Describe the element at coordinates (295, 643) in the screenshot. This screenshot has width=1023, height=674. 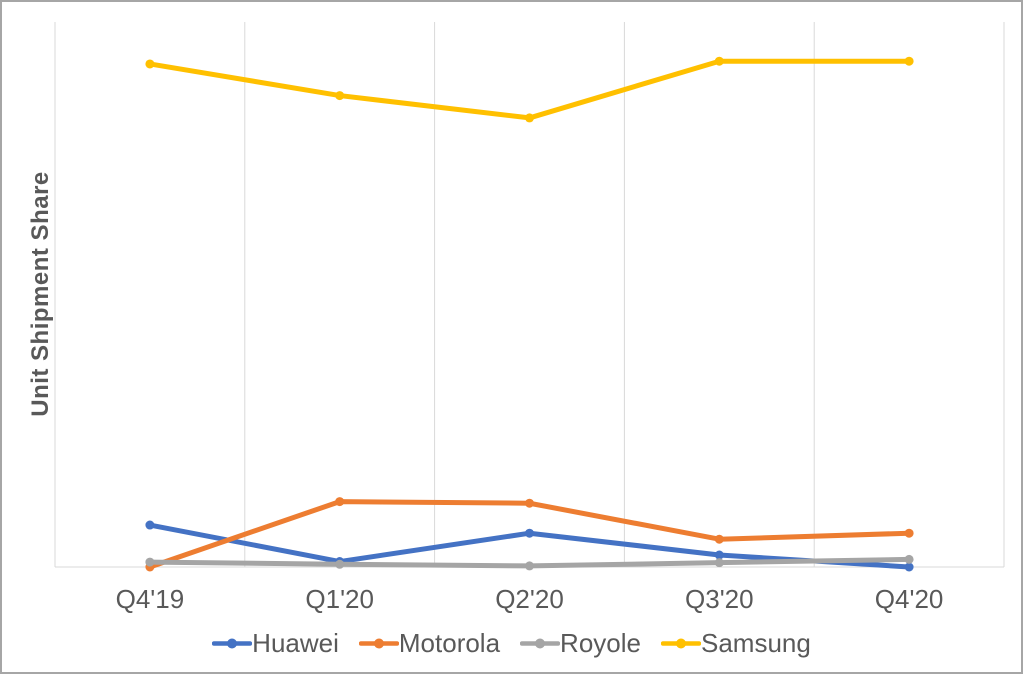
I see `legend-label-huawei: Huawei` at that location.